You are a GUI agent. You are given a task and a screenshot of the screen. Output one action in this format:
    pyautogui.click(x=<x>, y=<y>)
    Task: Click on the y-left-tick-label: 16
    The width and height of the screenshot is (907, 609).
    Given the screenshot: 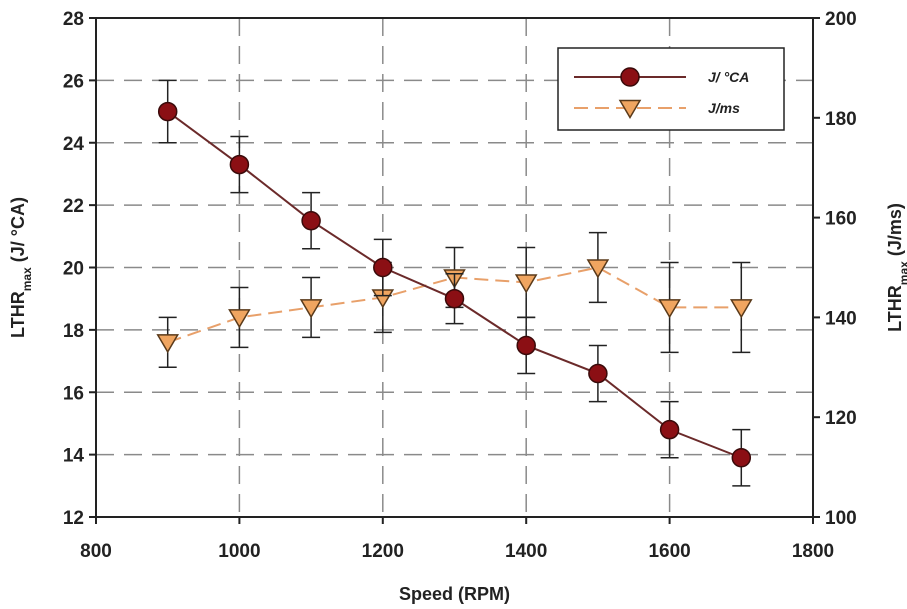 What is the action you would take?
    pyautogui.click(x=73, y=393)
    